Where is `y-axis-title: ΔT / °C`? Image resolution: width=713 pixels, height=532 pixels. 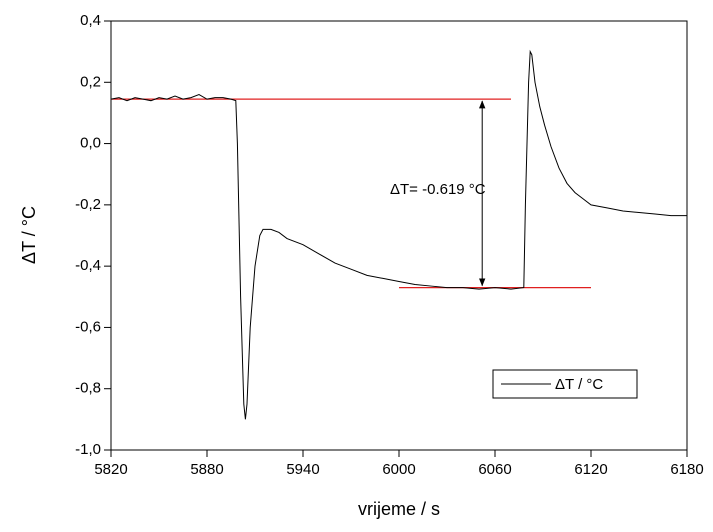
y-axis-title: ΔT / °C is located at coordinates (29, 235).